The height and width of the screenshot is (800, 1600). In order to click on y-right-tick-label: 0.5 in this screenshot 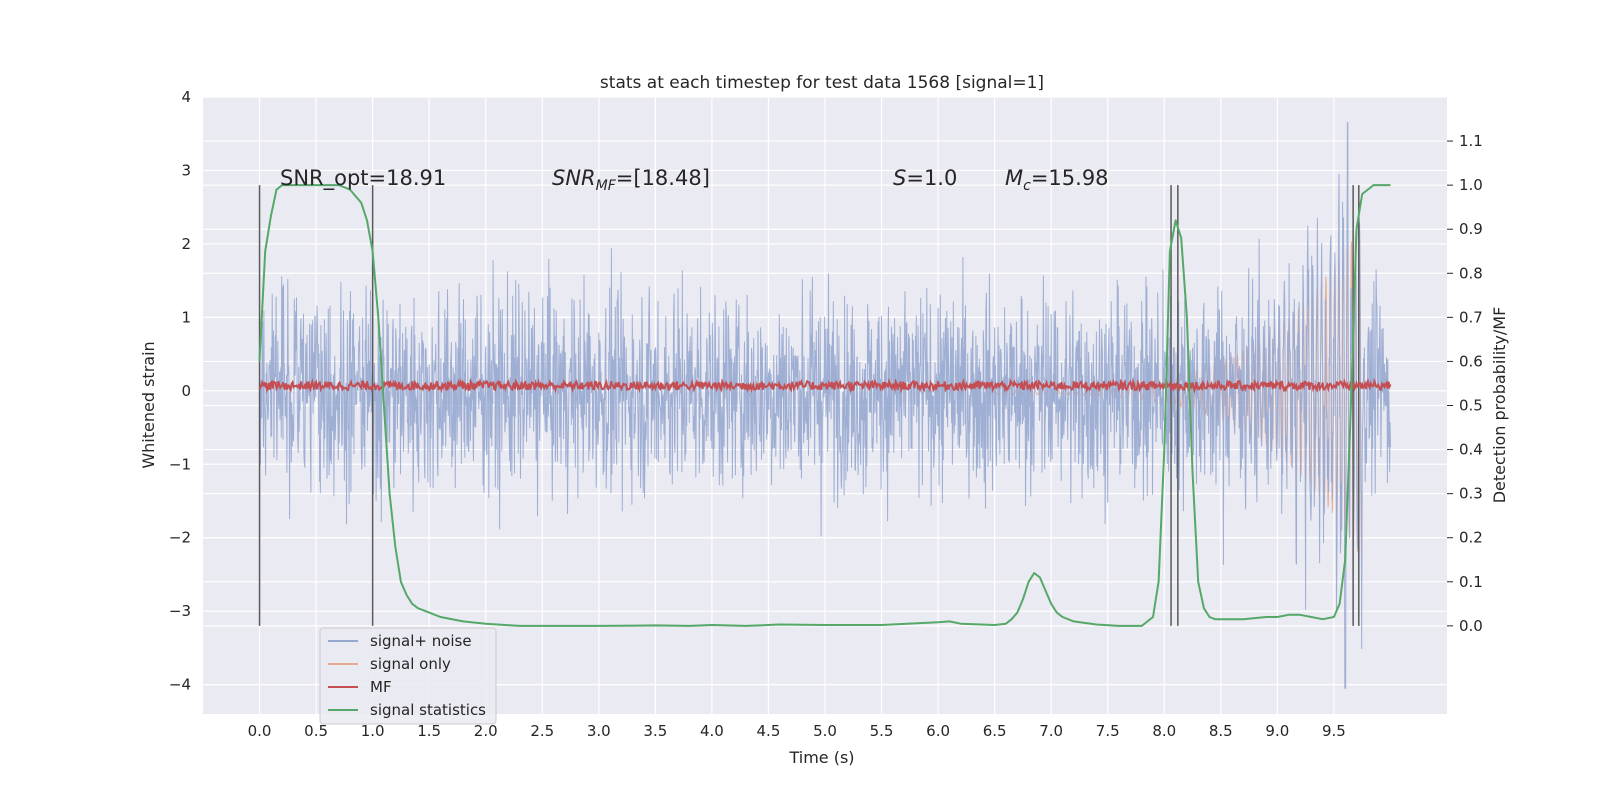, I will do `click(1471, 406)`.